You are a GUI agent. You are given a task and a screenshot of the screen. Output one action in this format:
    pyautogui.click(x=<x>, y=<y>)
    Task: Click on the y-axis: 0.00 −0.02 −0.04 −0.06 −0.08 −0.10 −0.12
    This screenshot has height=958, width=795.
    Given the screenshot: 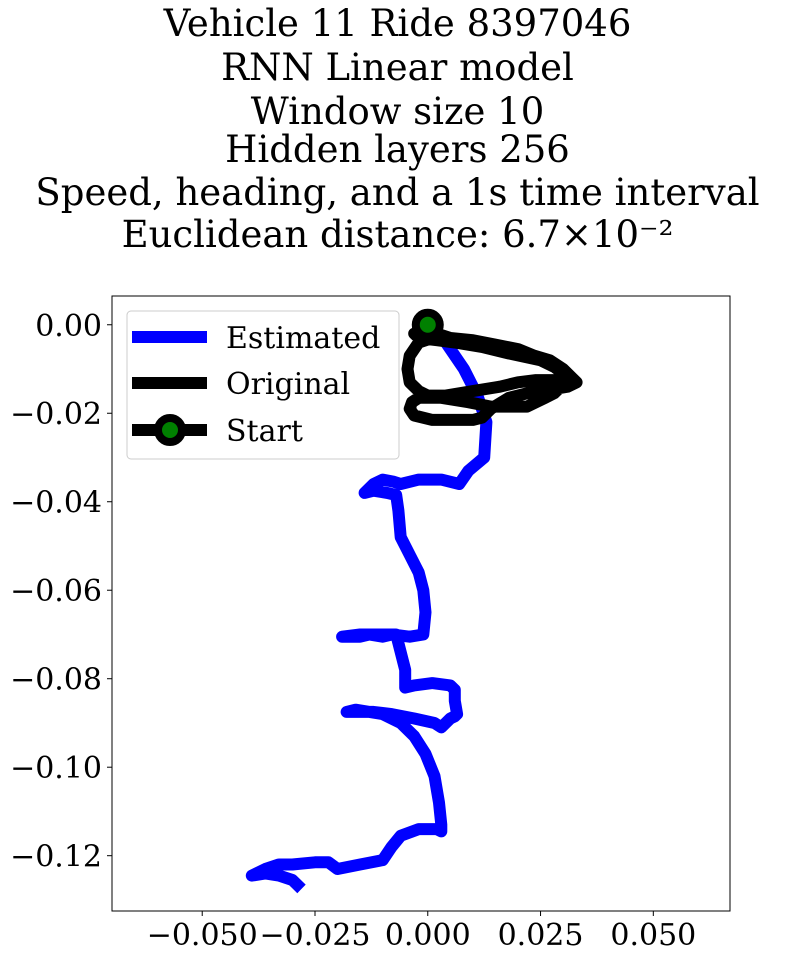 What is the action you would take?
    pyautogui.click(x=61, y=592)
    